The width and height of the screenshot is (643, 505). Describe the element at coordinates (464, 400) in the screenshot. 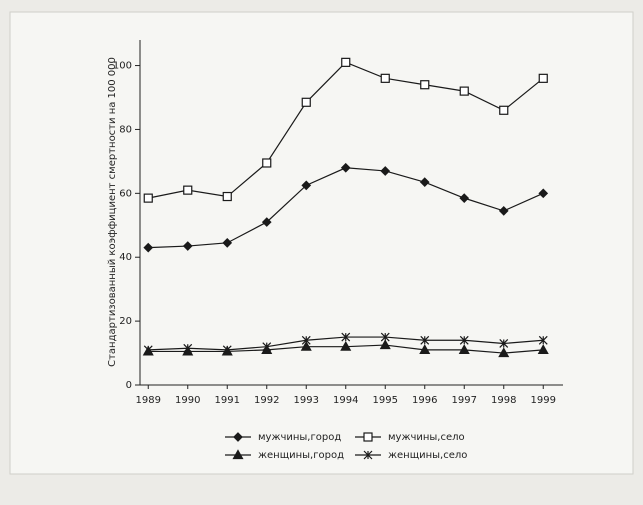

I see `x-tick-label: 1997` at that location.